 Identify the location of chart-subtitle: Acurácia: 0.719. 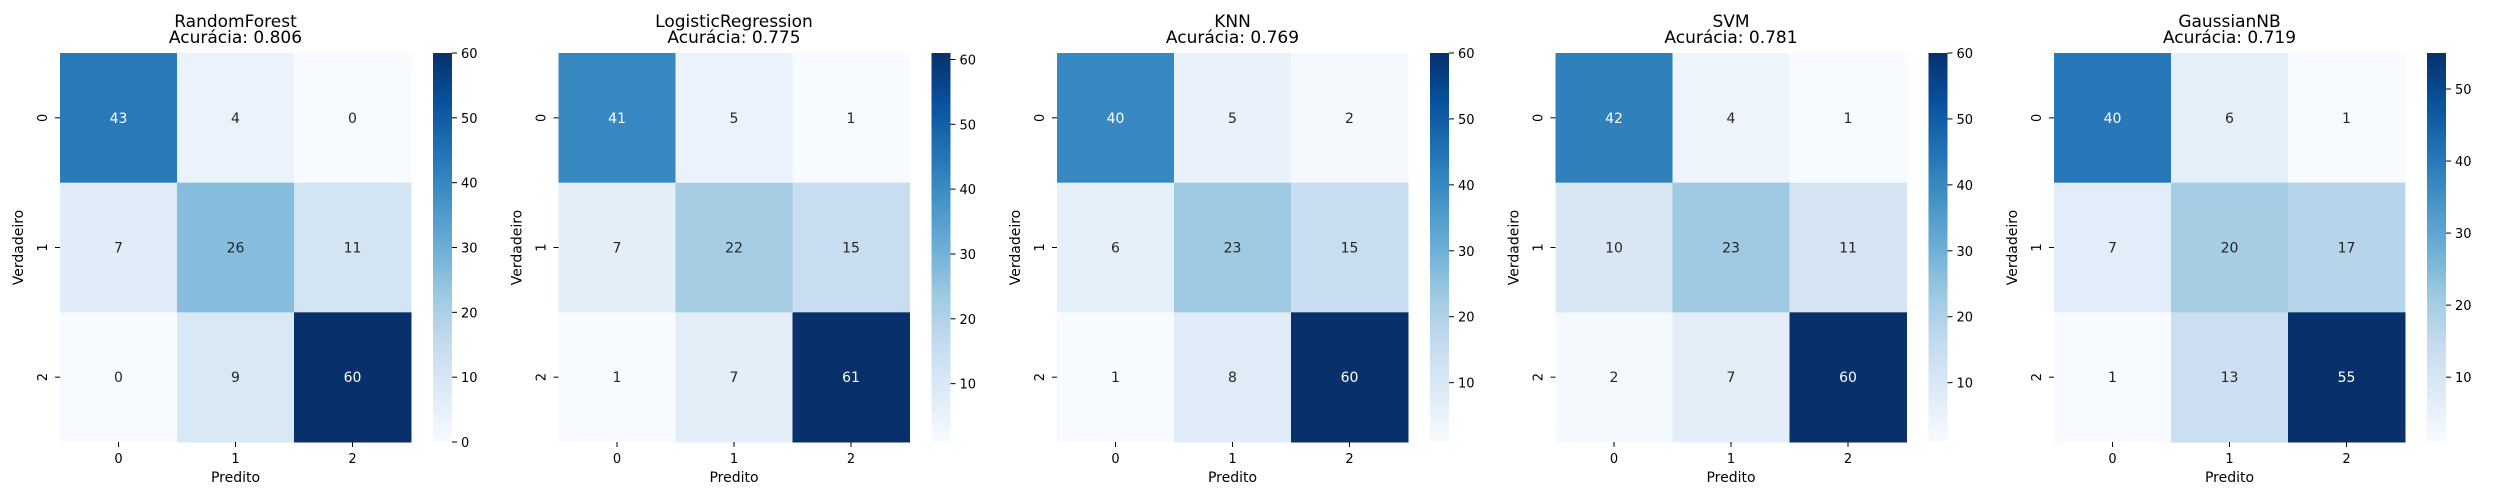
(2229, 38).